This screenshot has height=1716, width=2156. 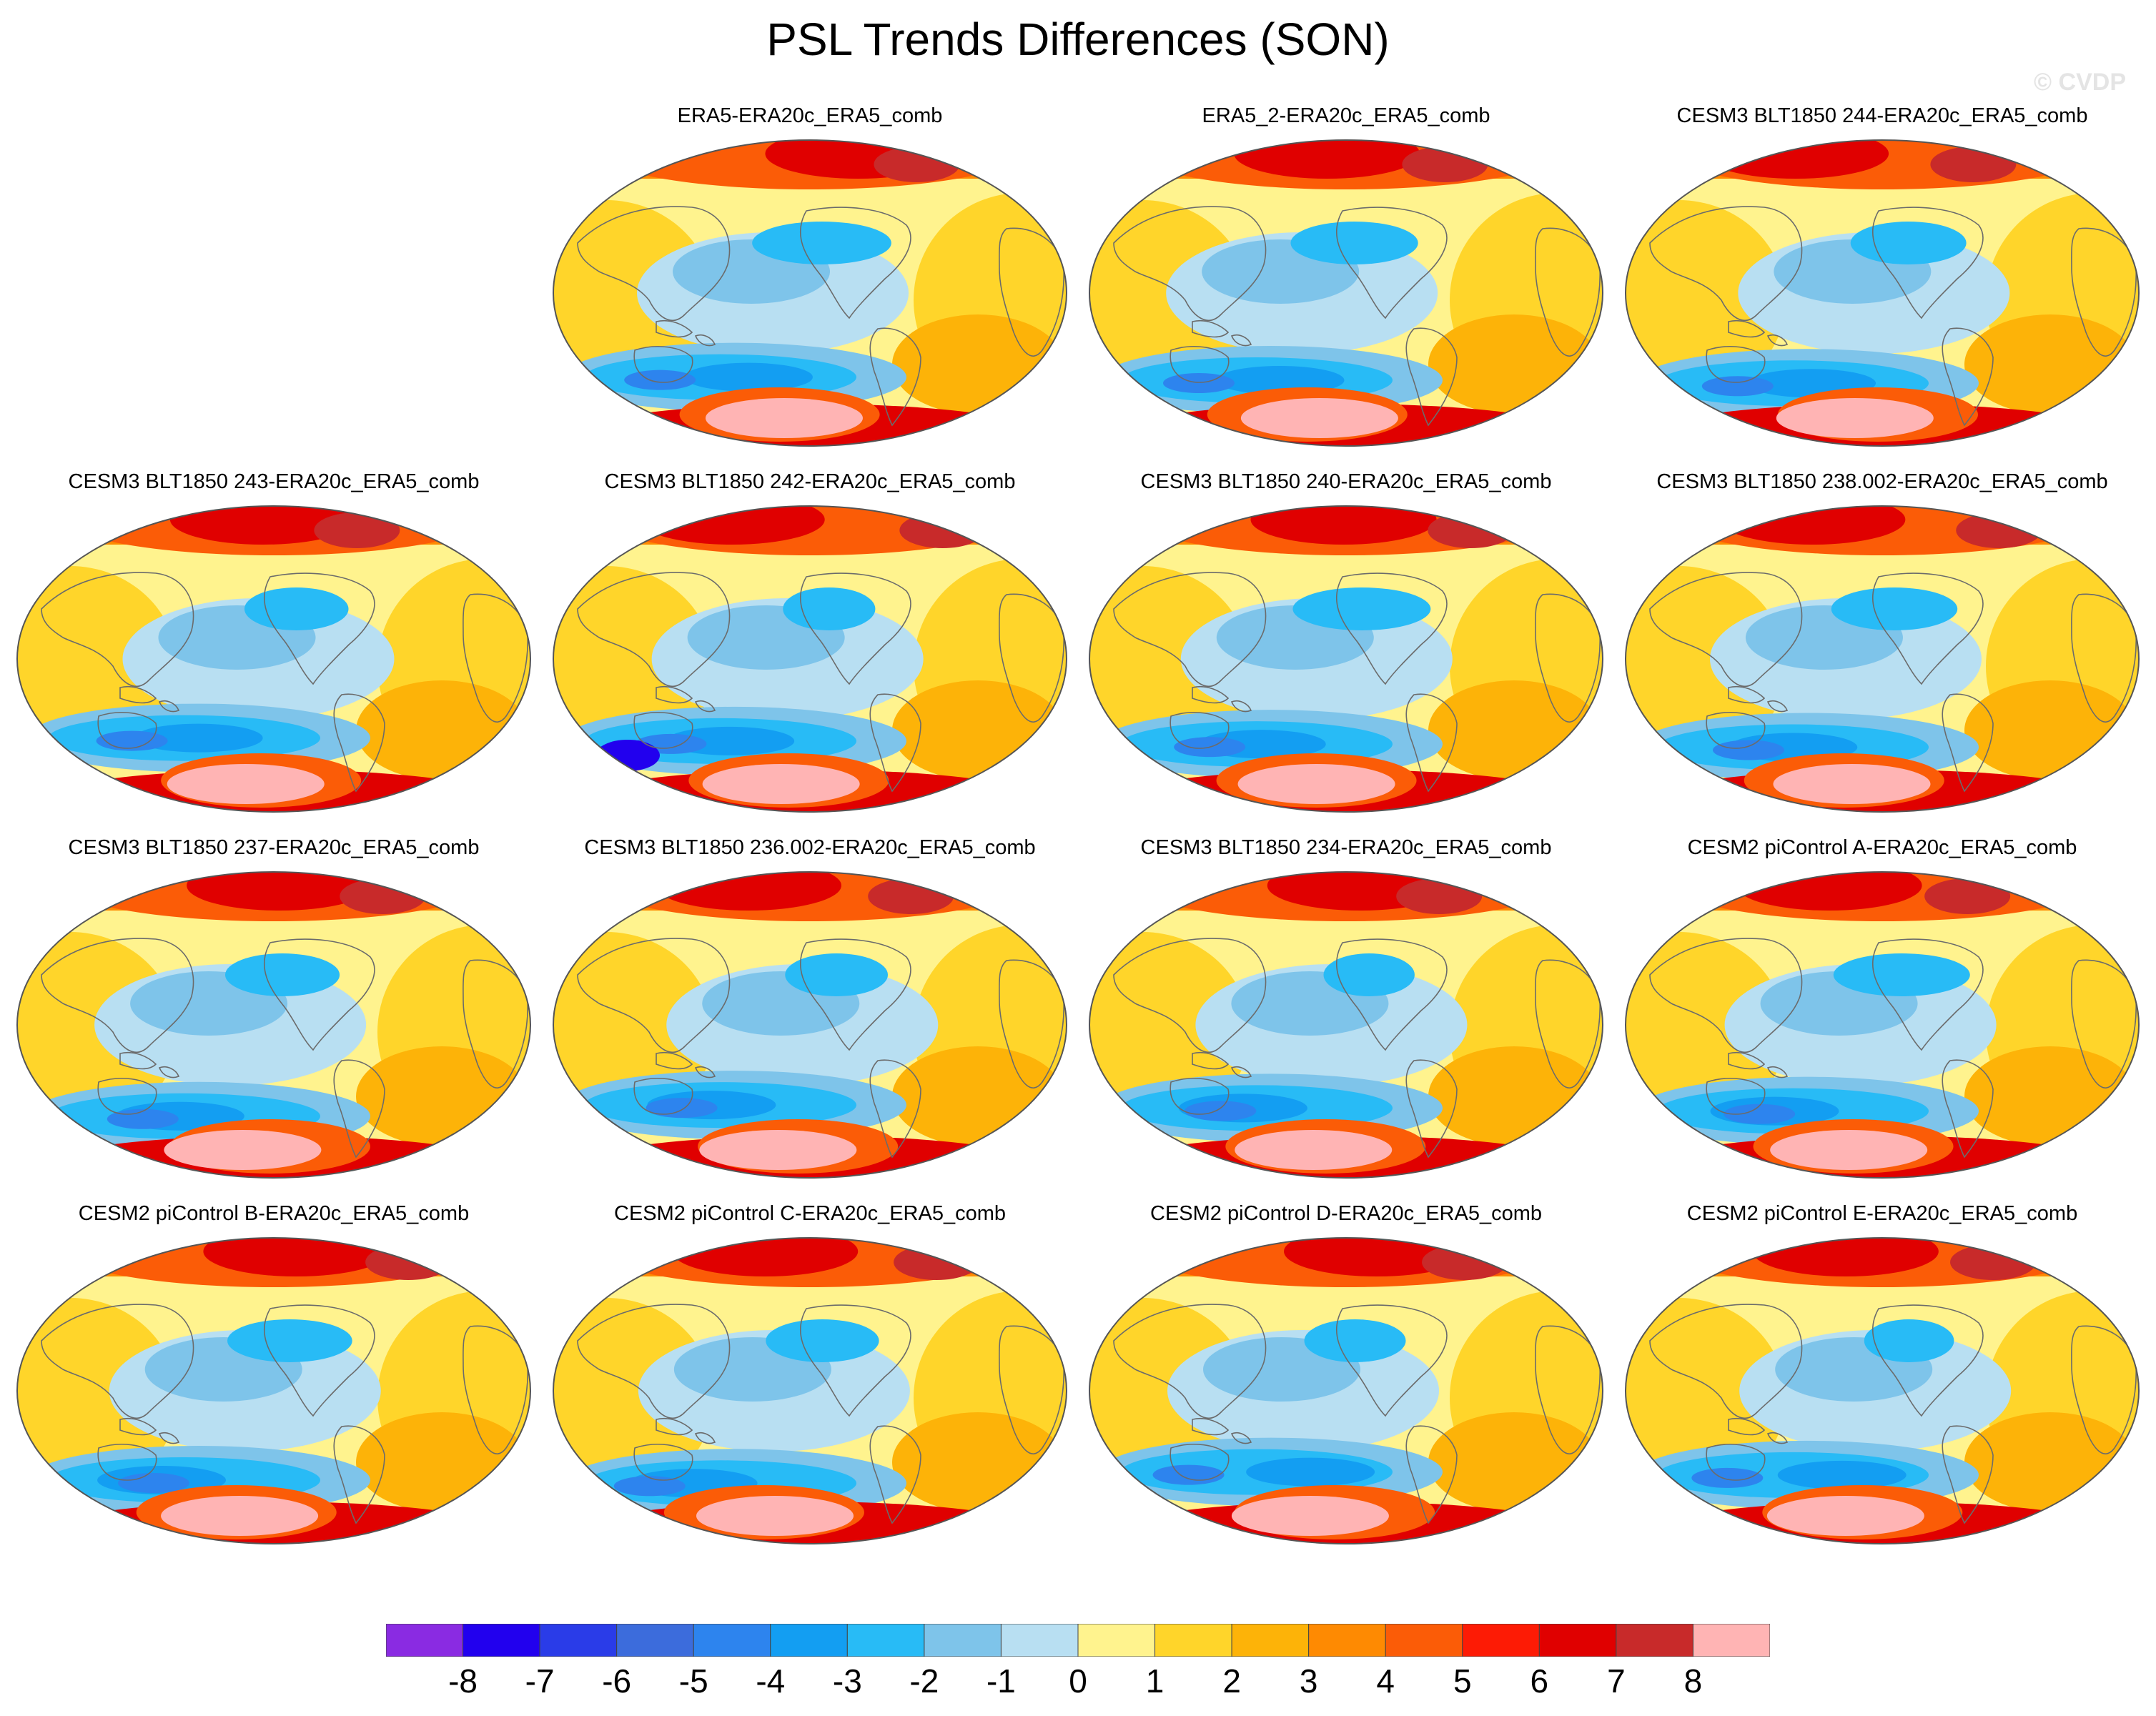 I want to click on colorbar-tick-label: -2, so click(x=924, y=1681).